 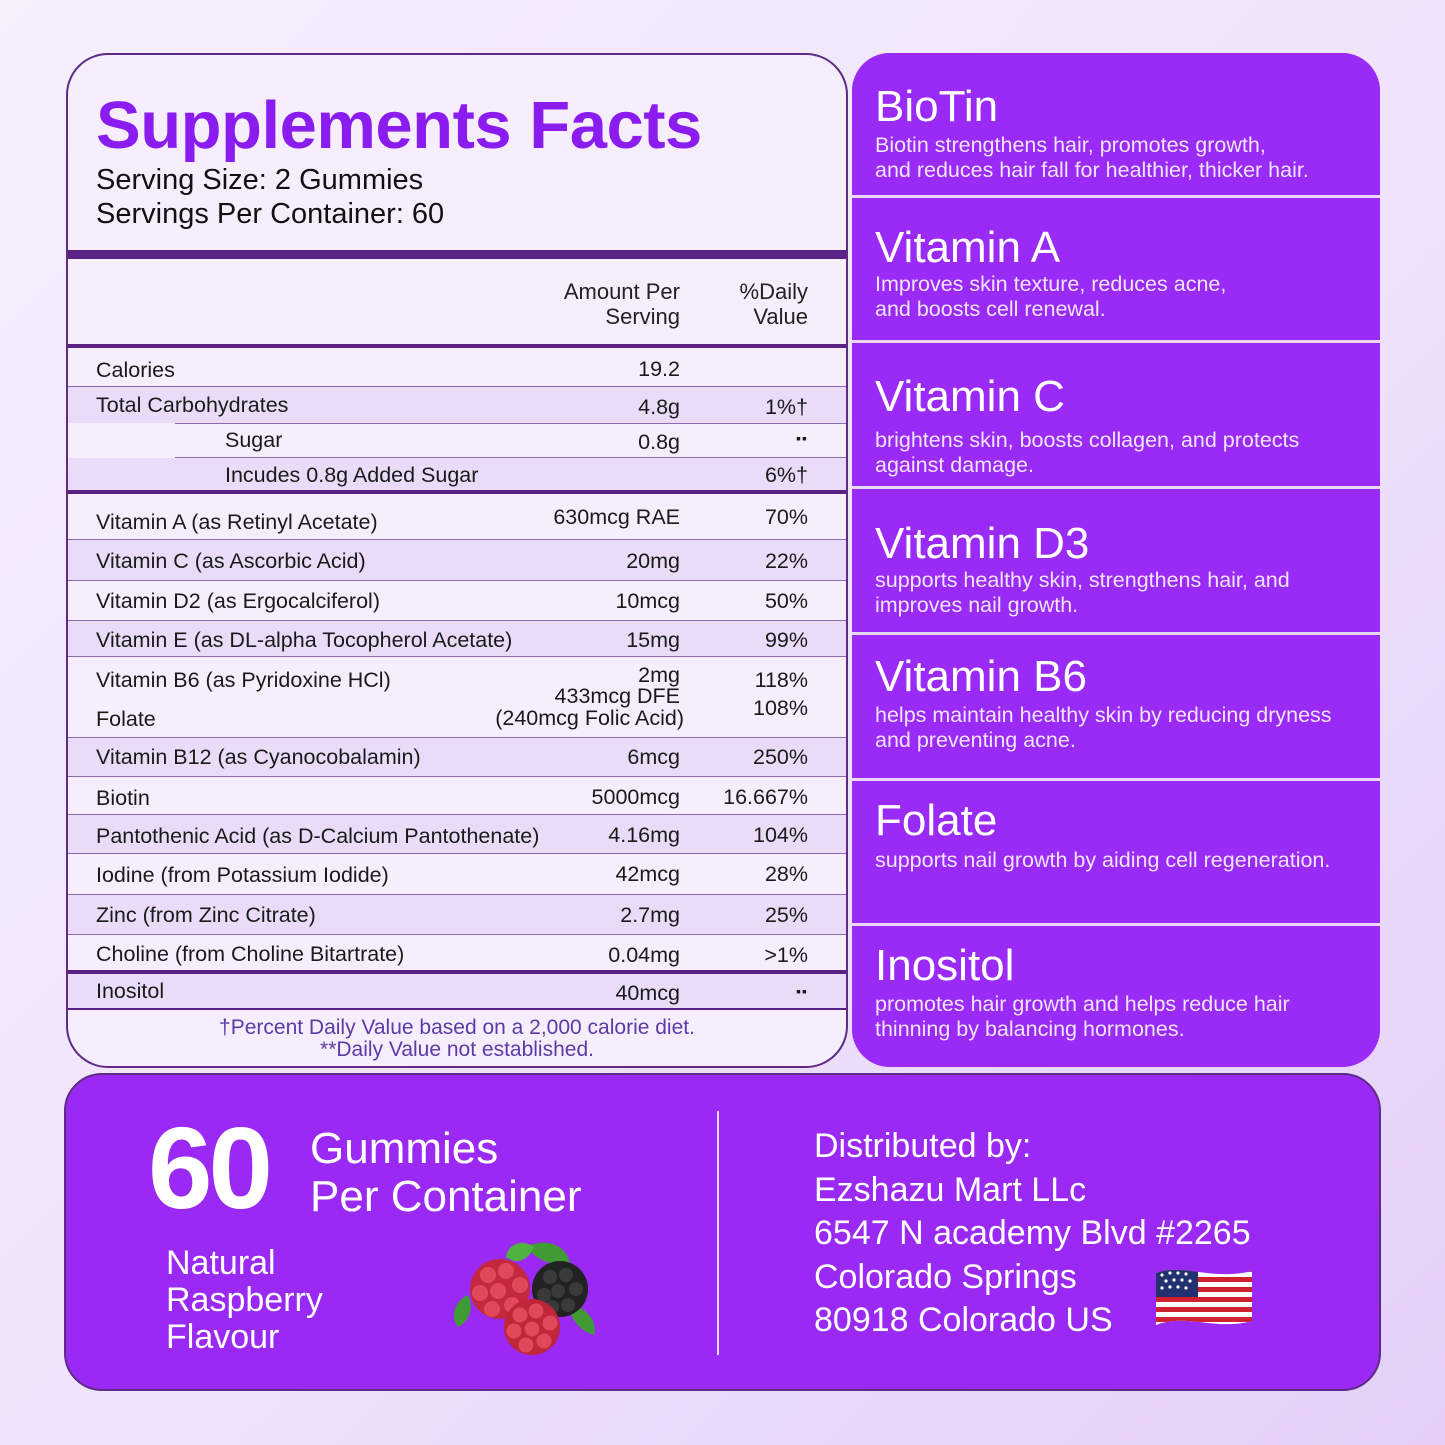 What do you see at coordinates (621, 304) in the screenshot?
I see `column-header-amount: Amount Per Serving` at bounding box center [621, 304].